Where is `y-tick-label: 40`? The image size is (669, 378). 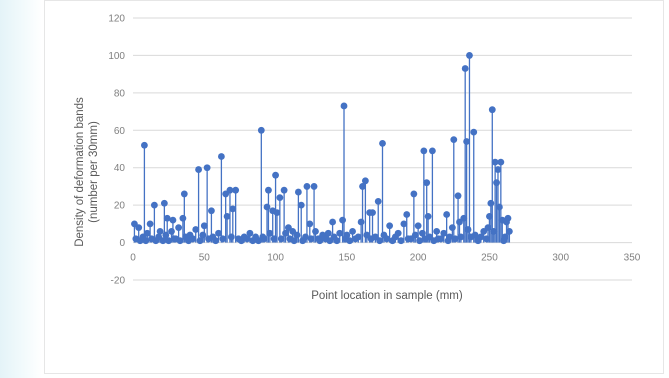
y-tick-label: 40 is located at coordinates (120, 168).